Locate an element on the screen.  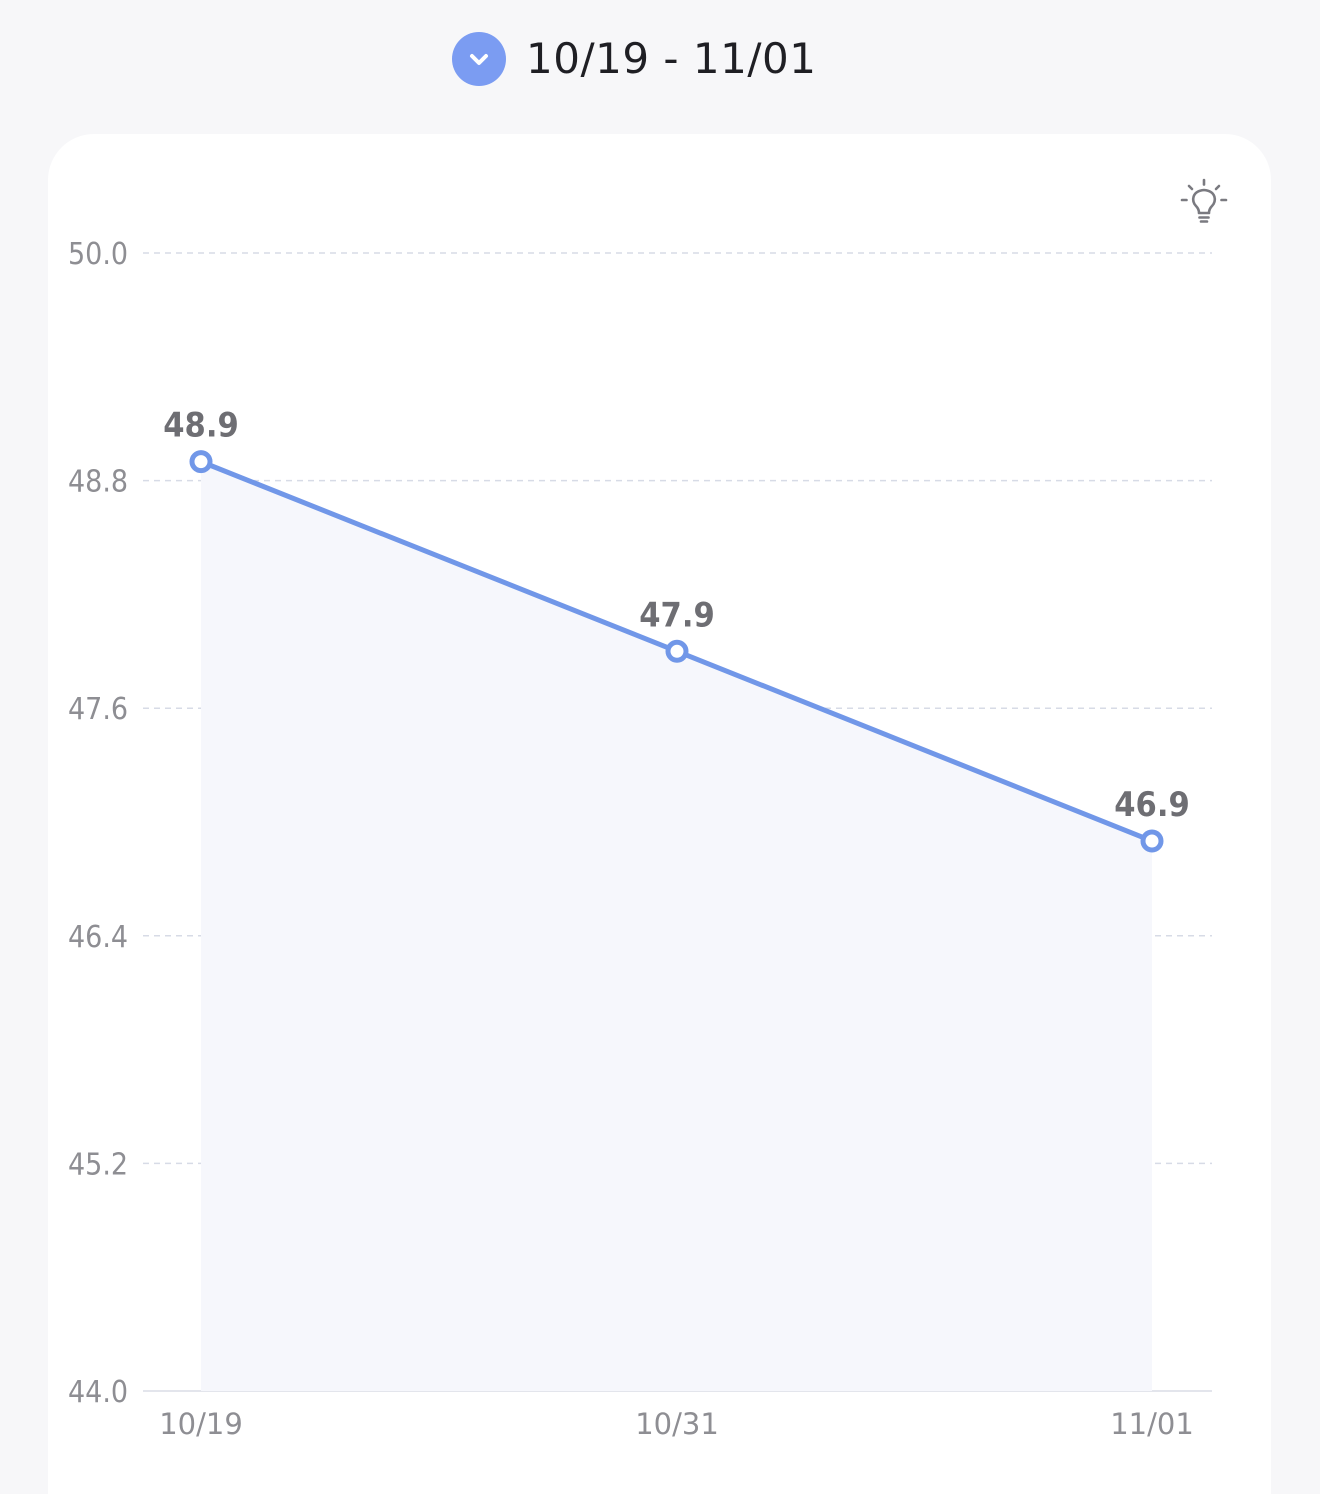
x-tick-label: 10/31 is located at coordinates (677, 1424).